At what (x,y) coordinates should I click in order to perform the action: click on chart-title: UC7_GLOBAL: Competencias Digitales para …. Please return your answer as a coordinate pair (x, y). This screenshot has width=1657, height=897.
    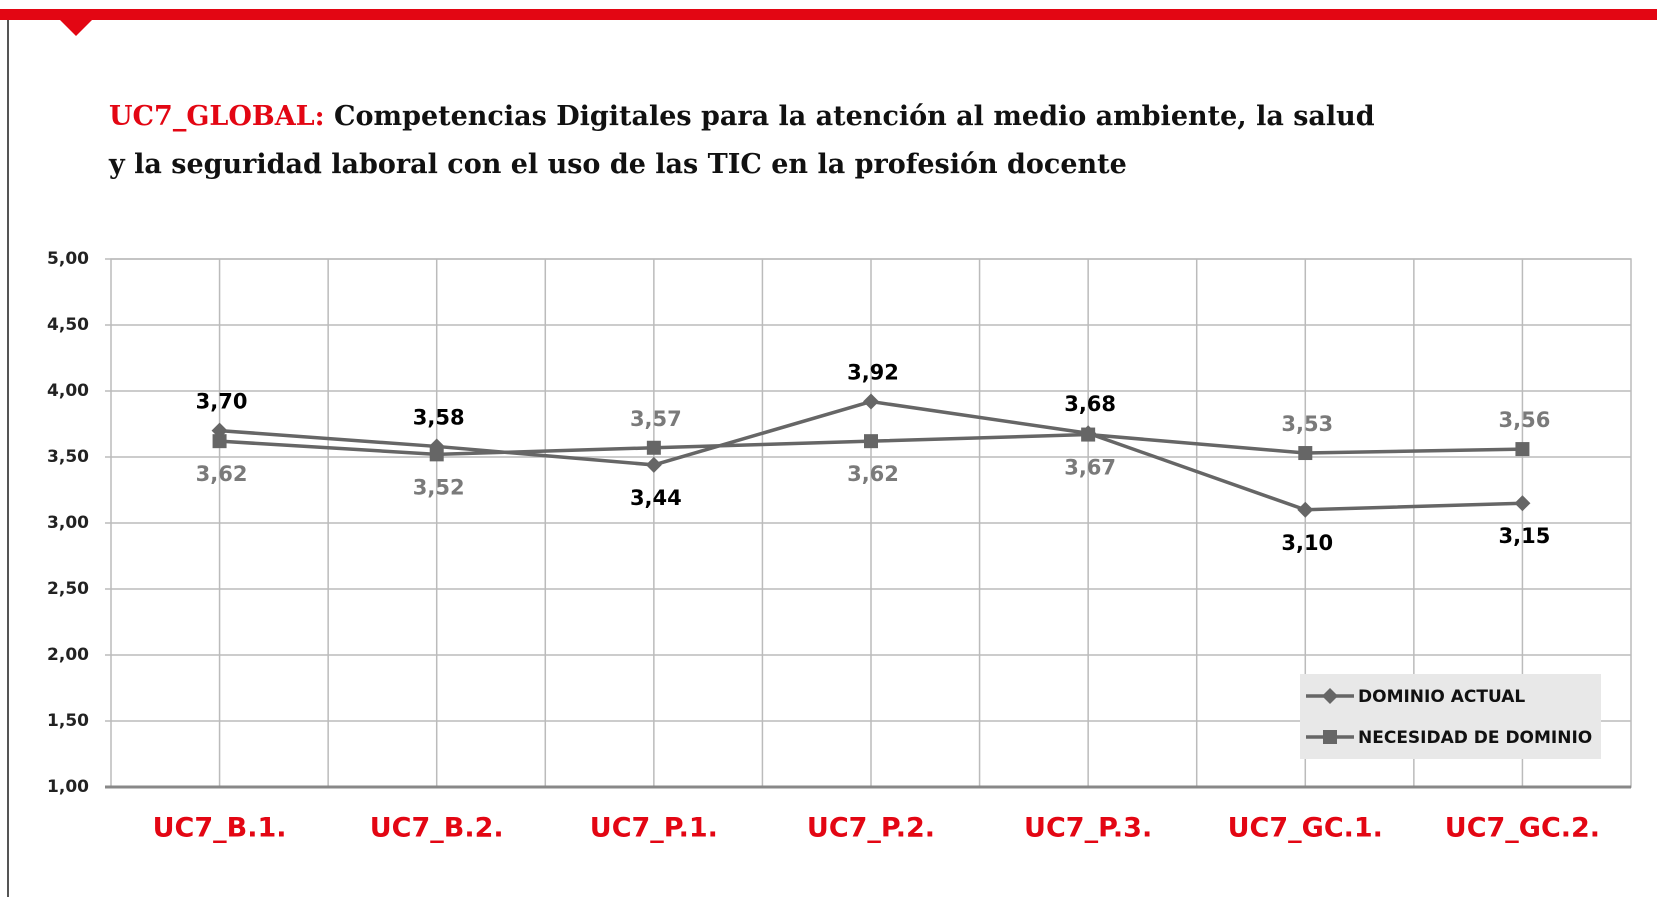
    Looking at the image, I should click on (742, 116).